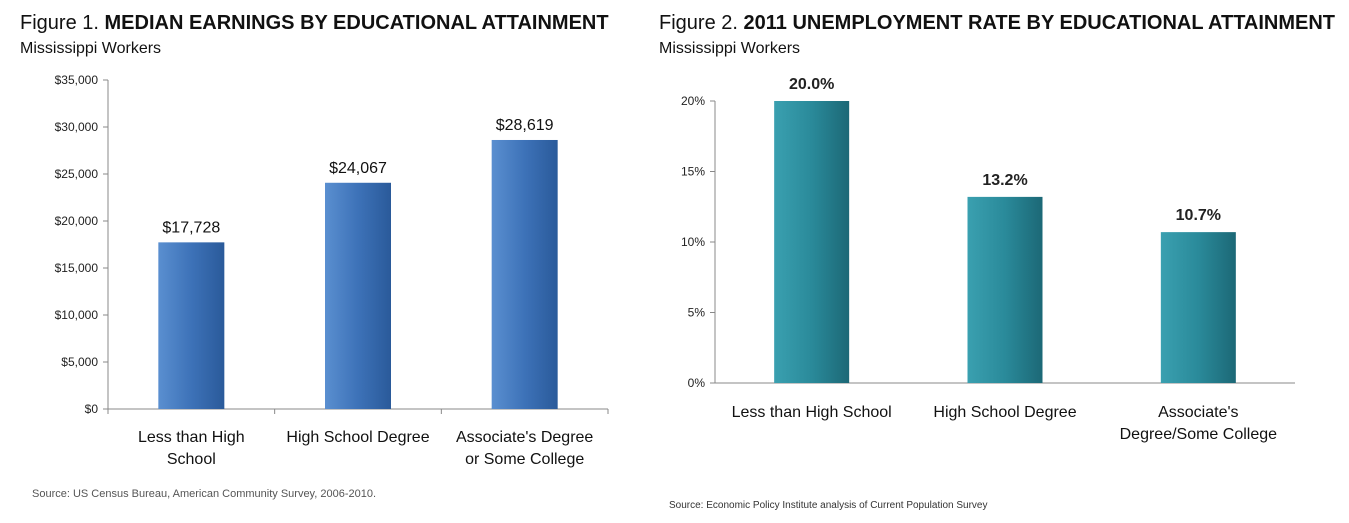  What do you see at coordinates (191, 227) in the screenshot?
I see `figure-1-data-label: $17,728` at bounding box center [191, 227].